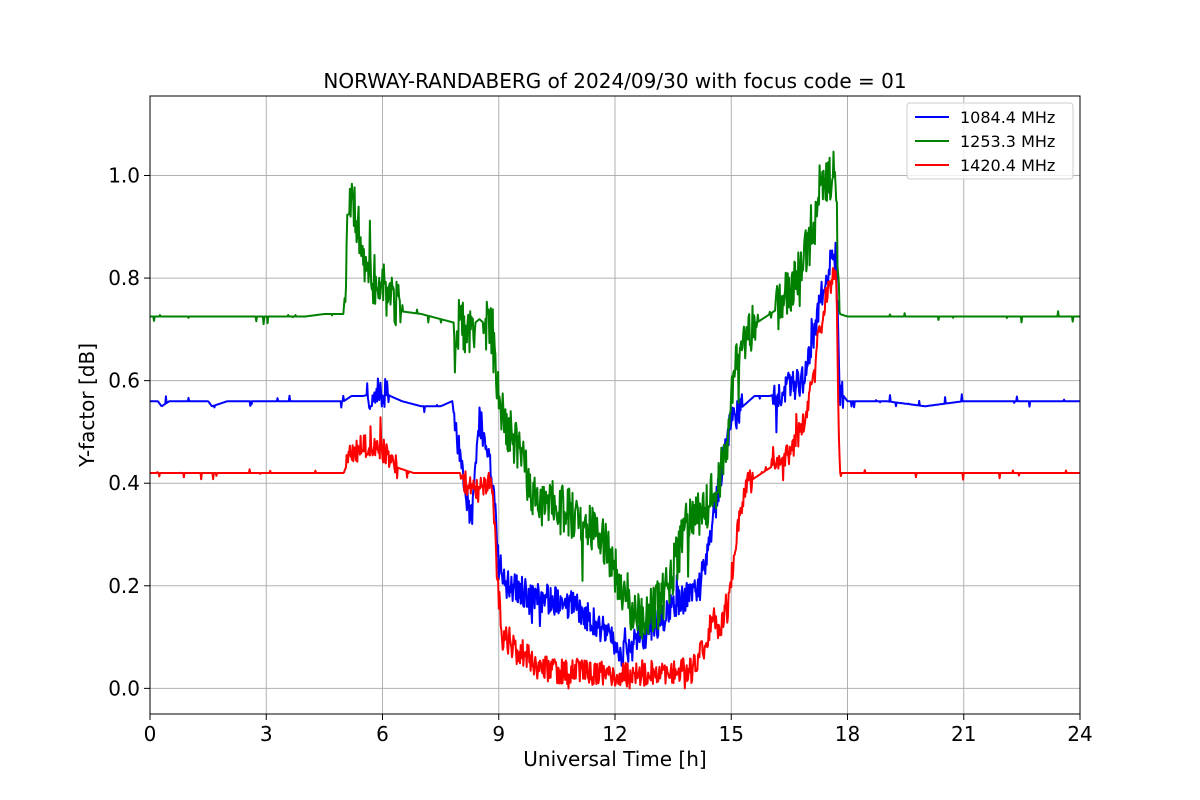  Describe the element at coordinates (382, 734) in the screenshot. I see `x-tick-label: 6` at that location.